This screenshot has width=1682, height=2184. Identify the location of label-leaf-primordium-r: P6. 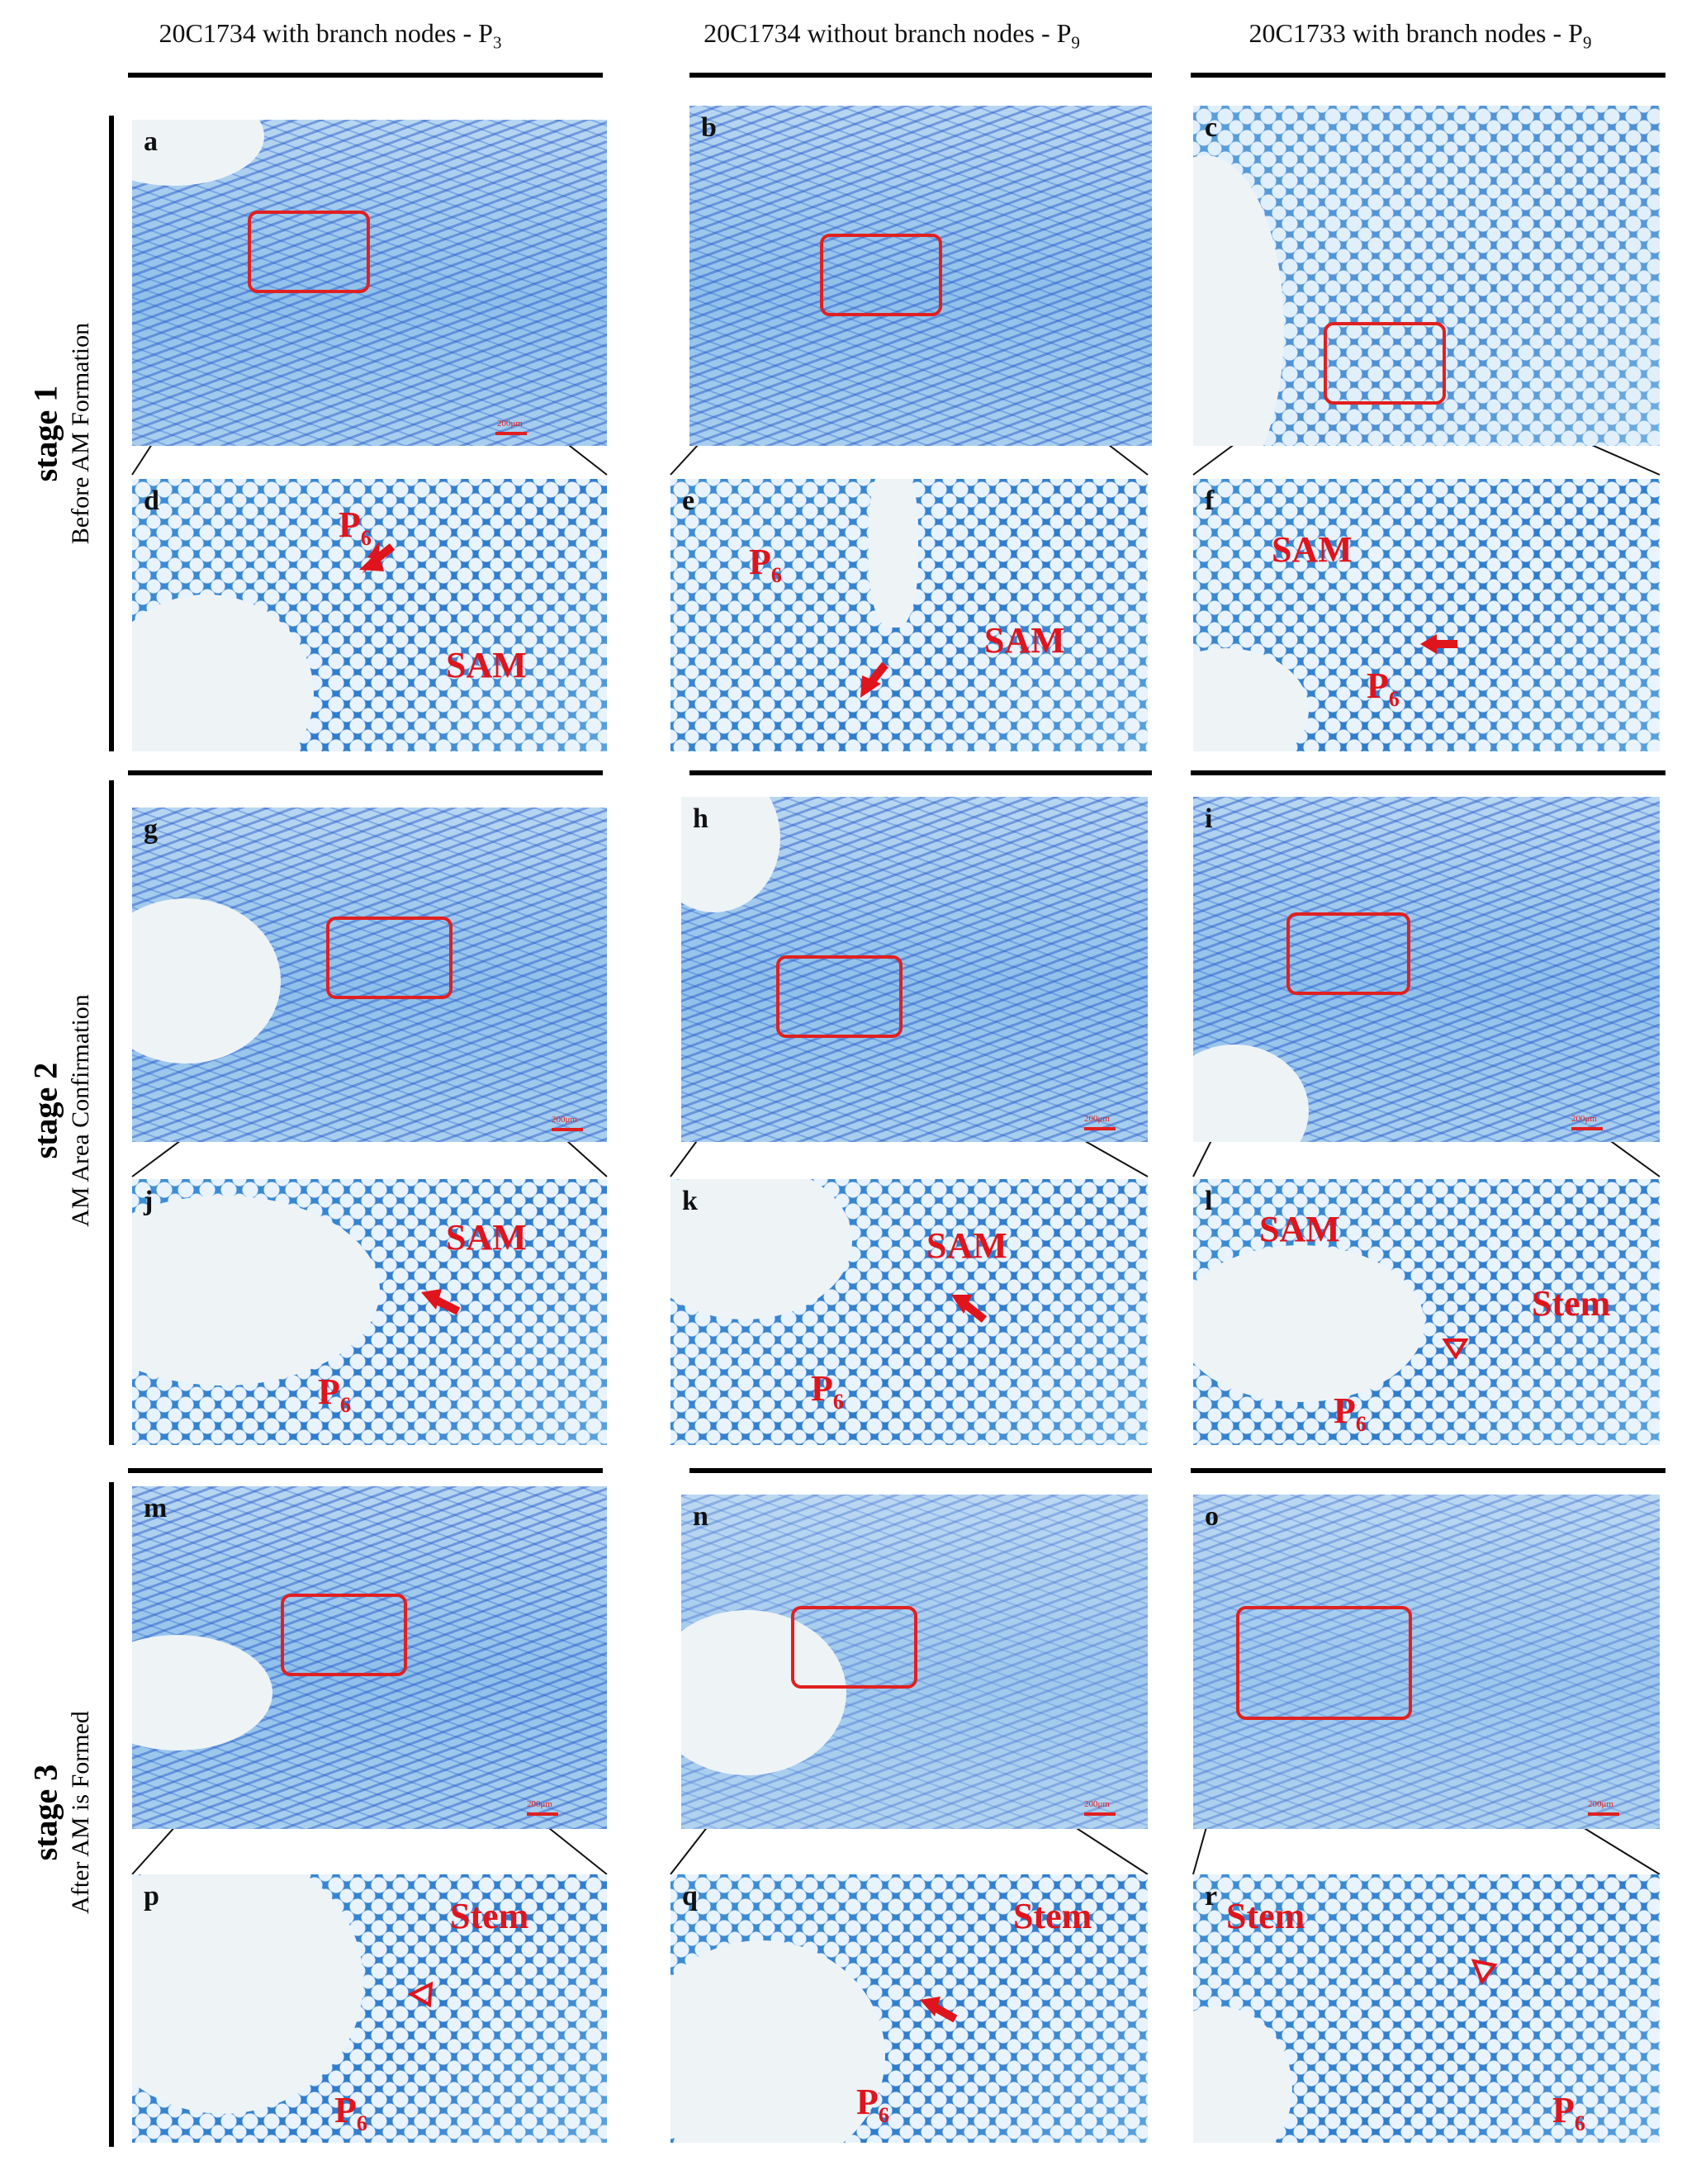
(1568, 2112).